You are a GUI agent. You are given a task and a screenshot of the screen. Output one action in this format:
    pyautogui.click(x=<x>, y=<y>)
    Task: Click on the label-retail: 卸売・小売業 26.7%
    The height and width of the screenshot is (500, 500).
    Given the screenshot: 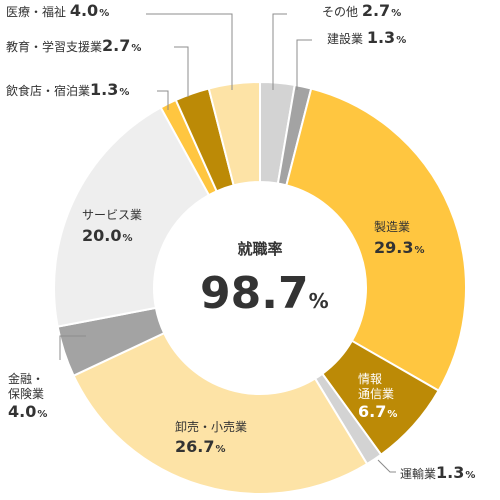 What is the action you would take?
    pyautogui.click(x=211, y=438)
    